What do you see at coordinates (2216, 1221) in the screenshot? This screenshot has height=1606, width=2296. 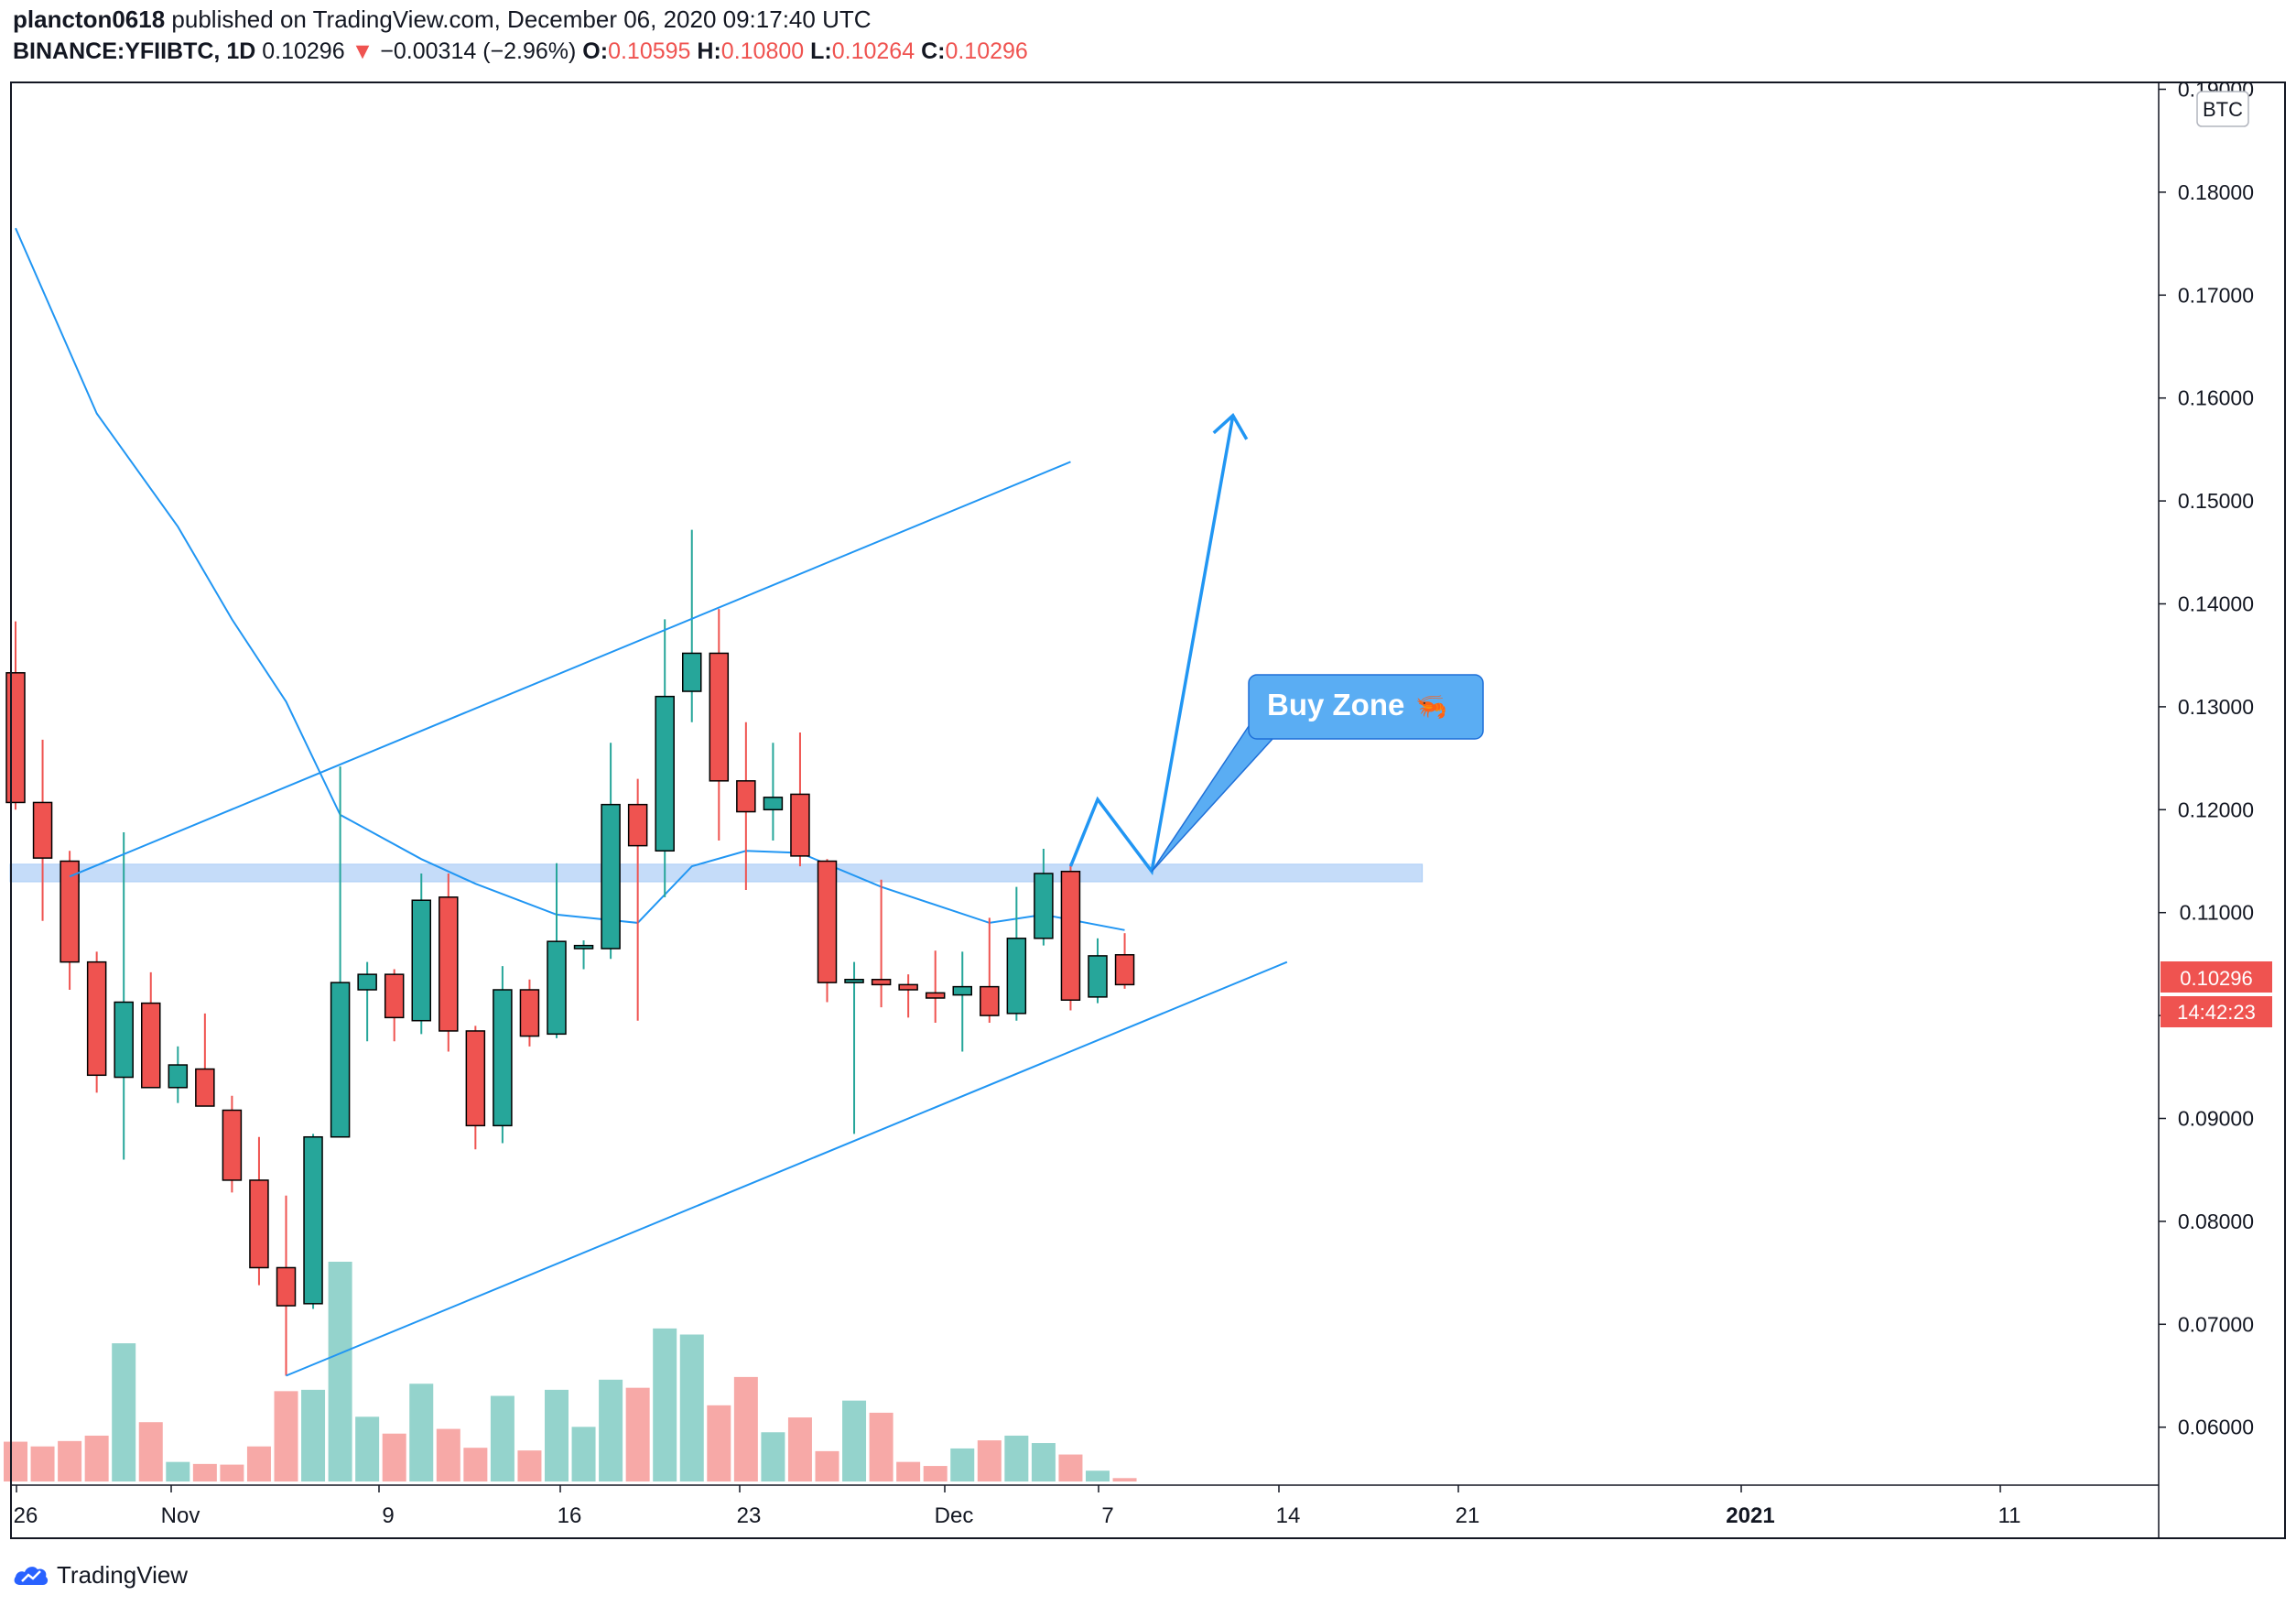 I see `y-tick-label: 0.08000` at bounding box center [2216, 1221].